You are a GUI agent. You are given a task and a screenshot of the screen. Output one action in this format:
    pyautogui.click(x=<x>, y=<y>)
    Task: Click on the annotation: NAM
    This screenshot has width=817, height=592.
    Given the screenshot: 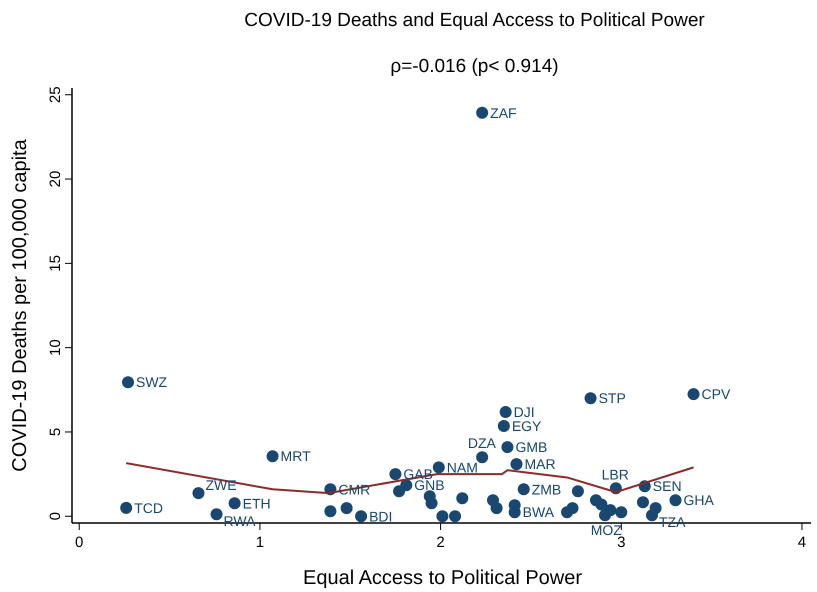 What is the action you would take?
    pyautogui.click(x=462, y=467)
    